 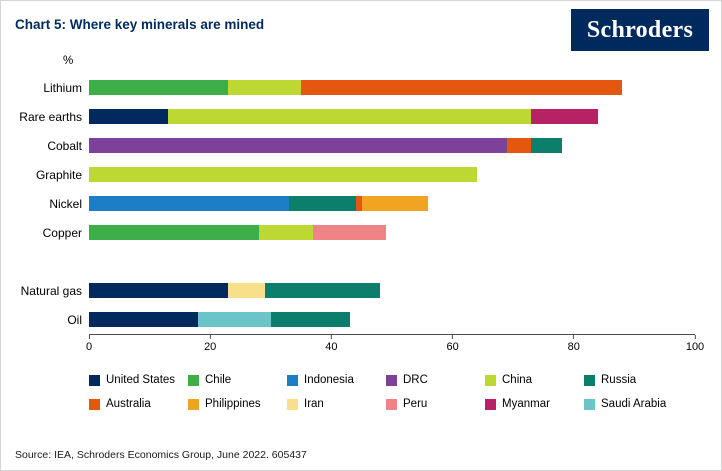 I want to click on bar-row-oil: Oil, so click(x=361, y=319).